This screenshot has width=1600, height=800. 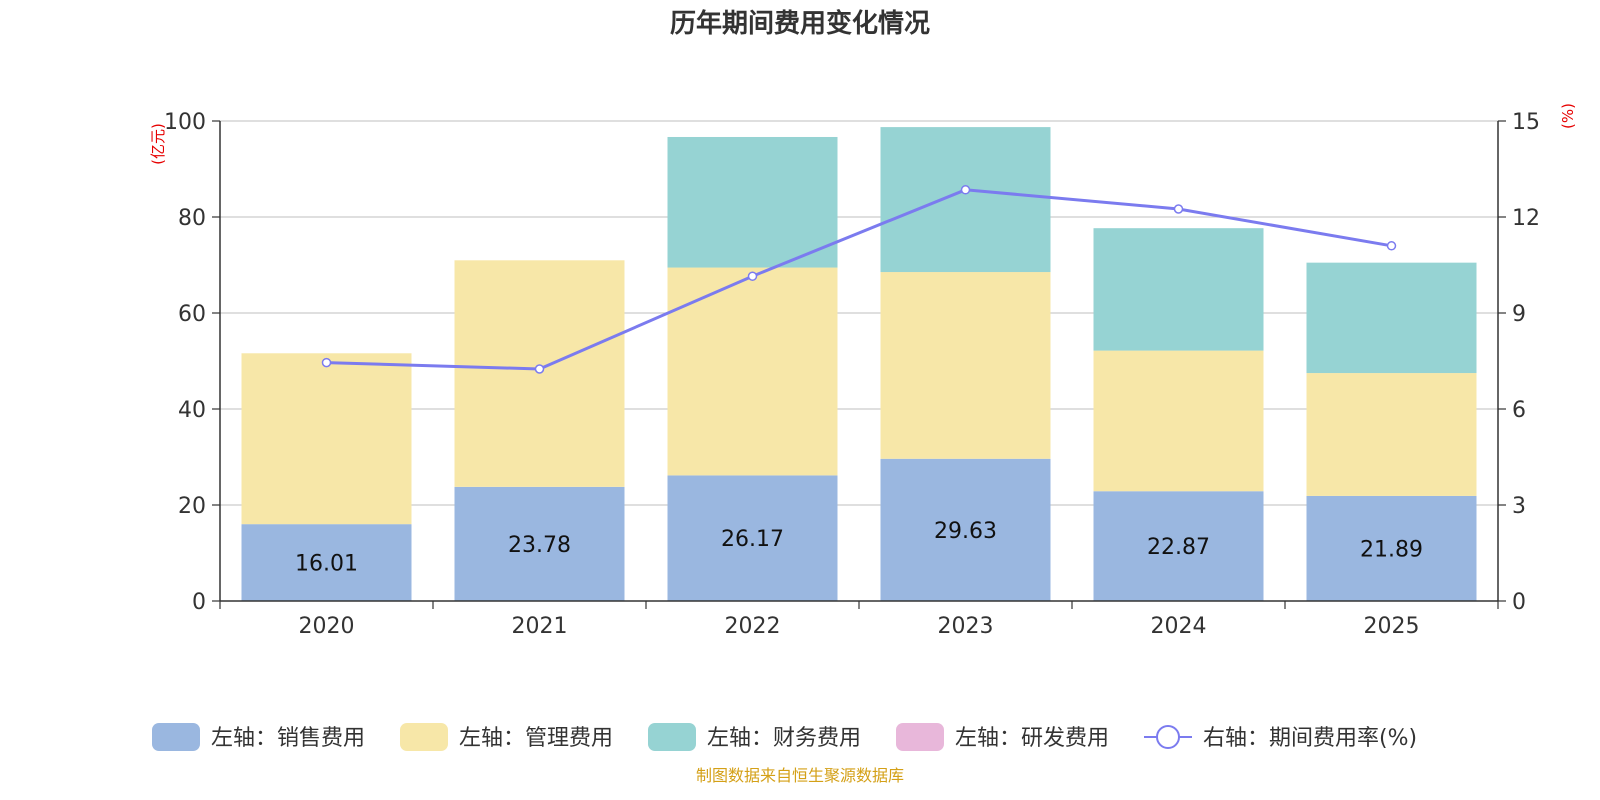 I want to click on left-tick-label: 80, so click(x=192, y=218).